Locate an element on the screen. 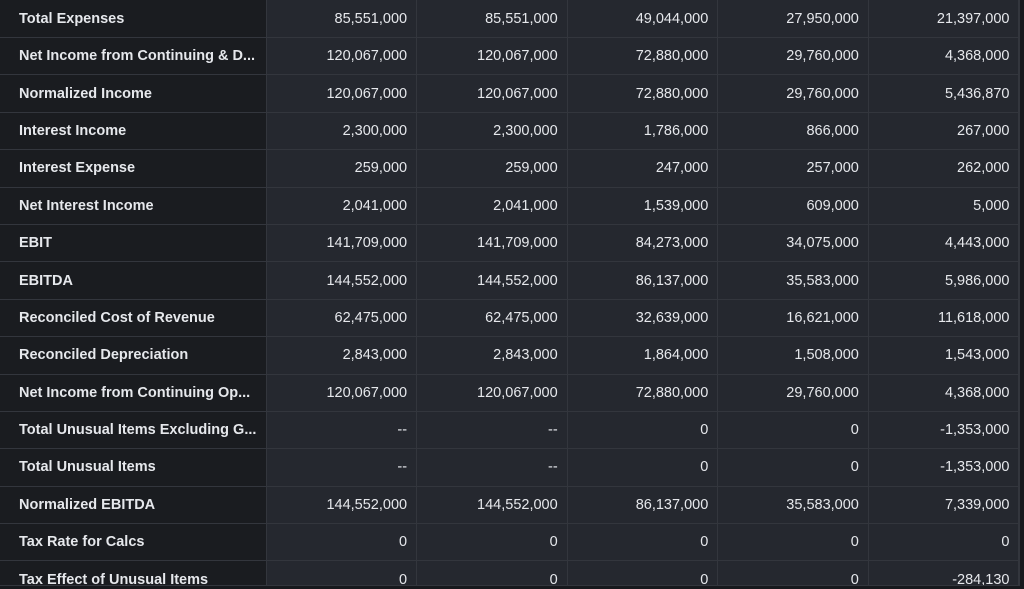  table-row: Tax Effect of Unusual Items 0 0 0 0 -284,130 is located at coordinates (509, 572).